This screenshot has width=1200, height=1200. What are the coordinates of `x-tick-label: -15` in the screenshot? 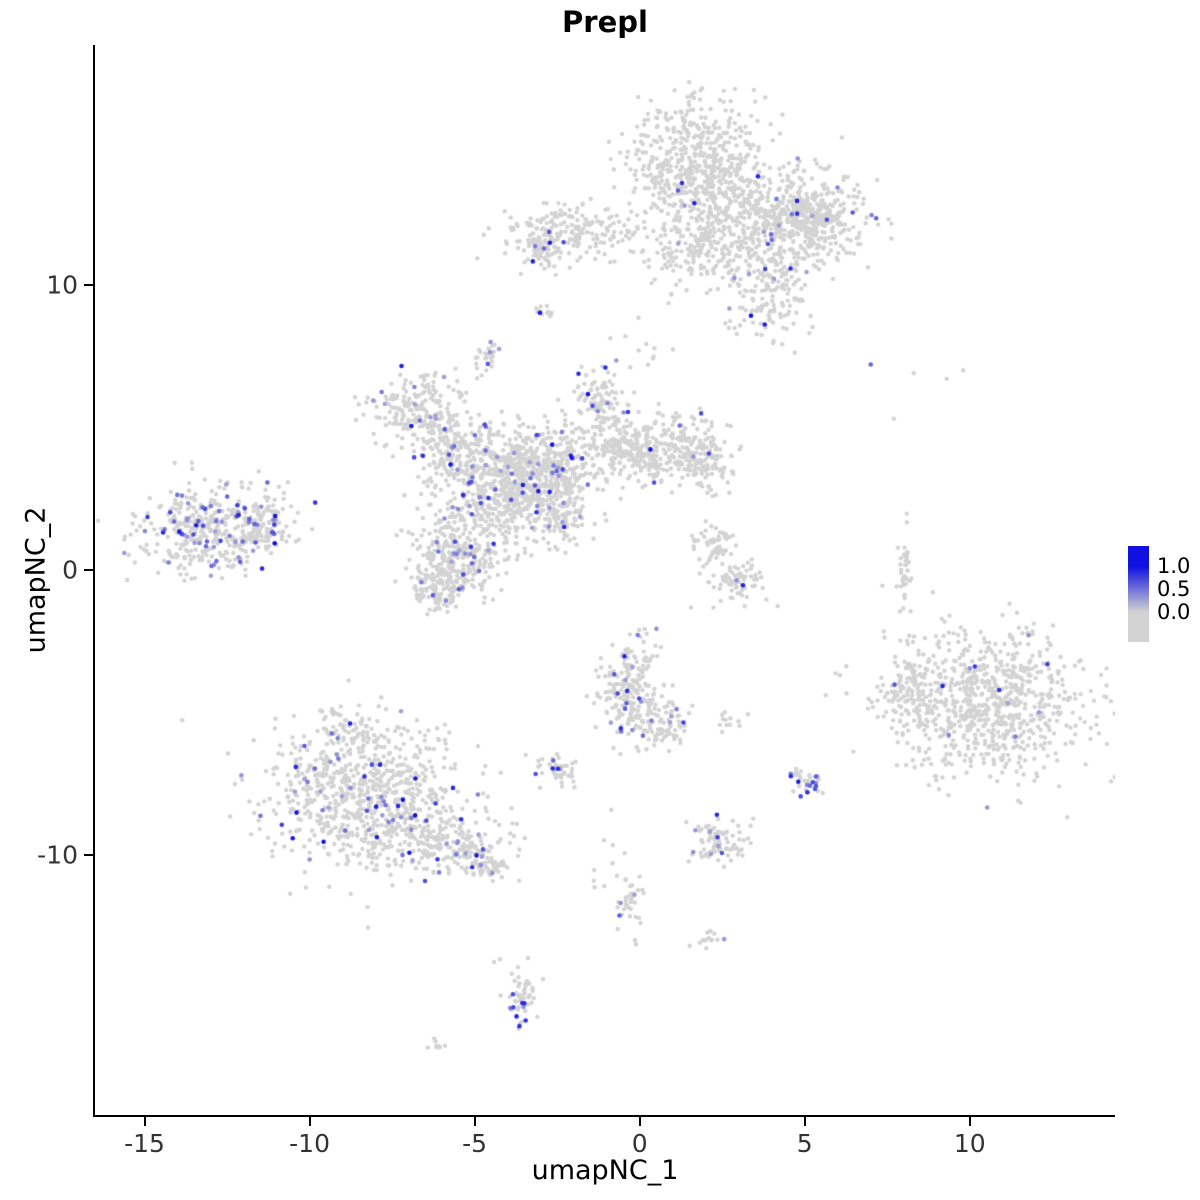 It's located at (144, 1143).